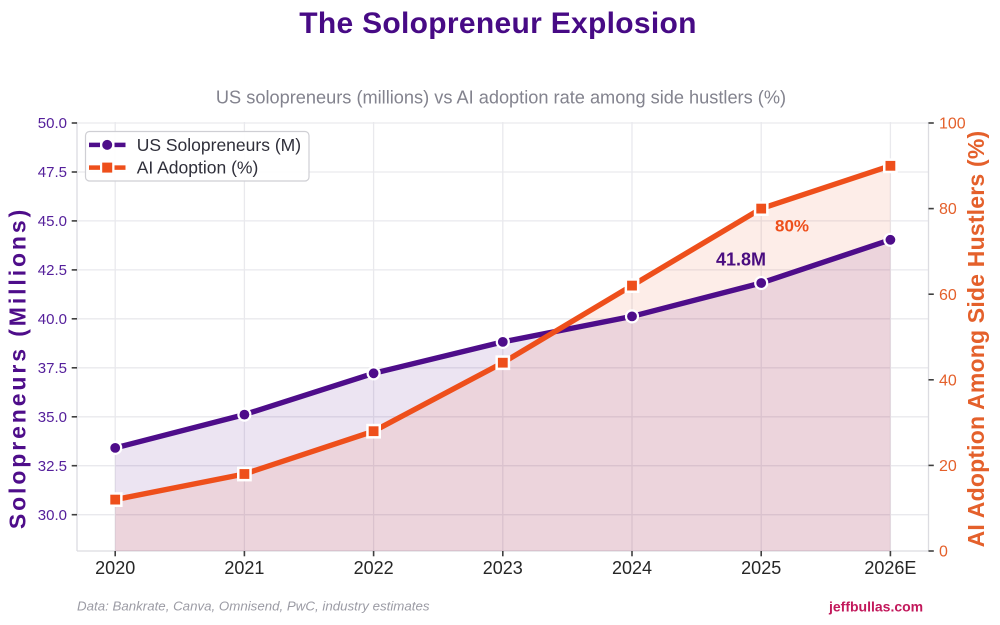 This screenshot has height=625, width=1000. Describe the element at coordinates (244, 568) in the screenshot. I see `svg-text: 2021` at that location.